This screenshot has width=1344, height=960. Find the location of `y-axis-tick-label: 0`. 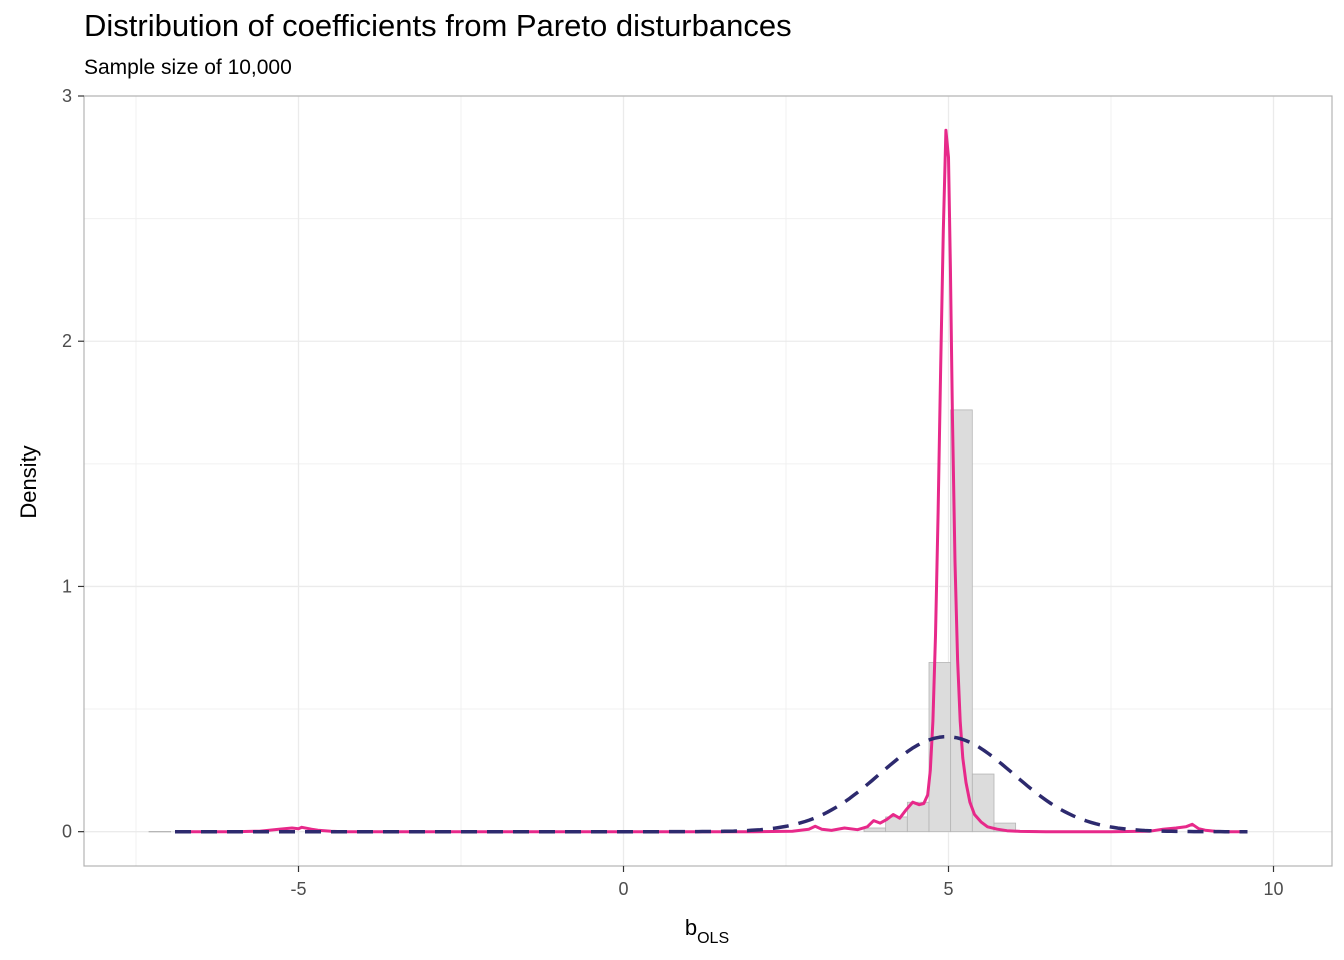

y-axis-tick-label: 0 is located at coordinates (67, 832).